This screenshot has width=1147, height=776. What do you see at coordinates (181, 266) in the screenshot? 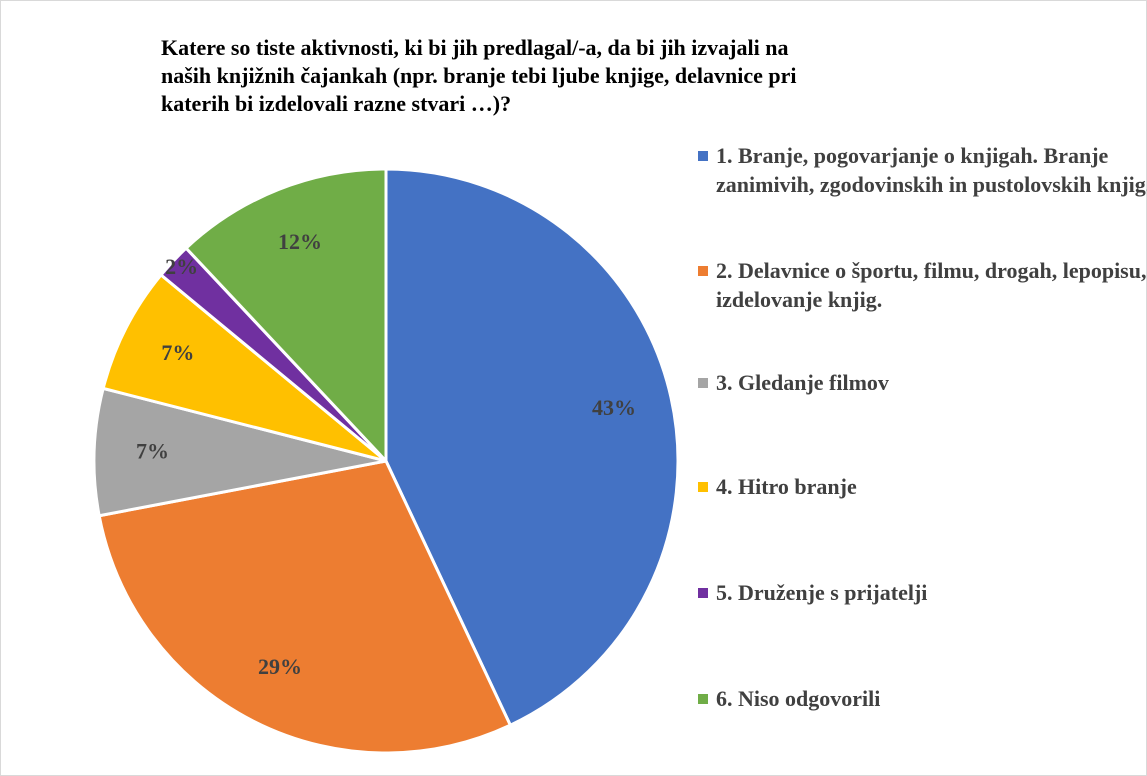
I see `data-label: 2%` at bounding box center [181, 266].